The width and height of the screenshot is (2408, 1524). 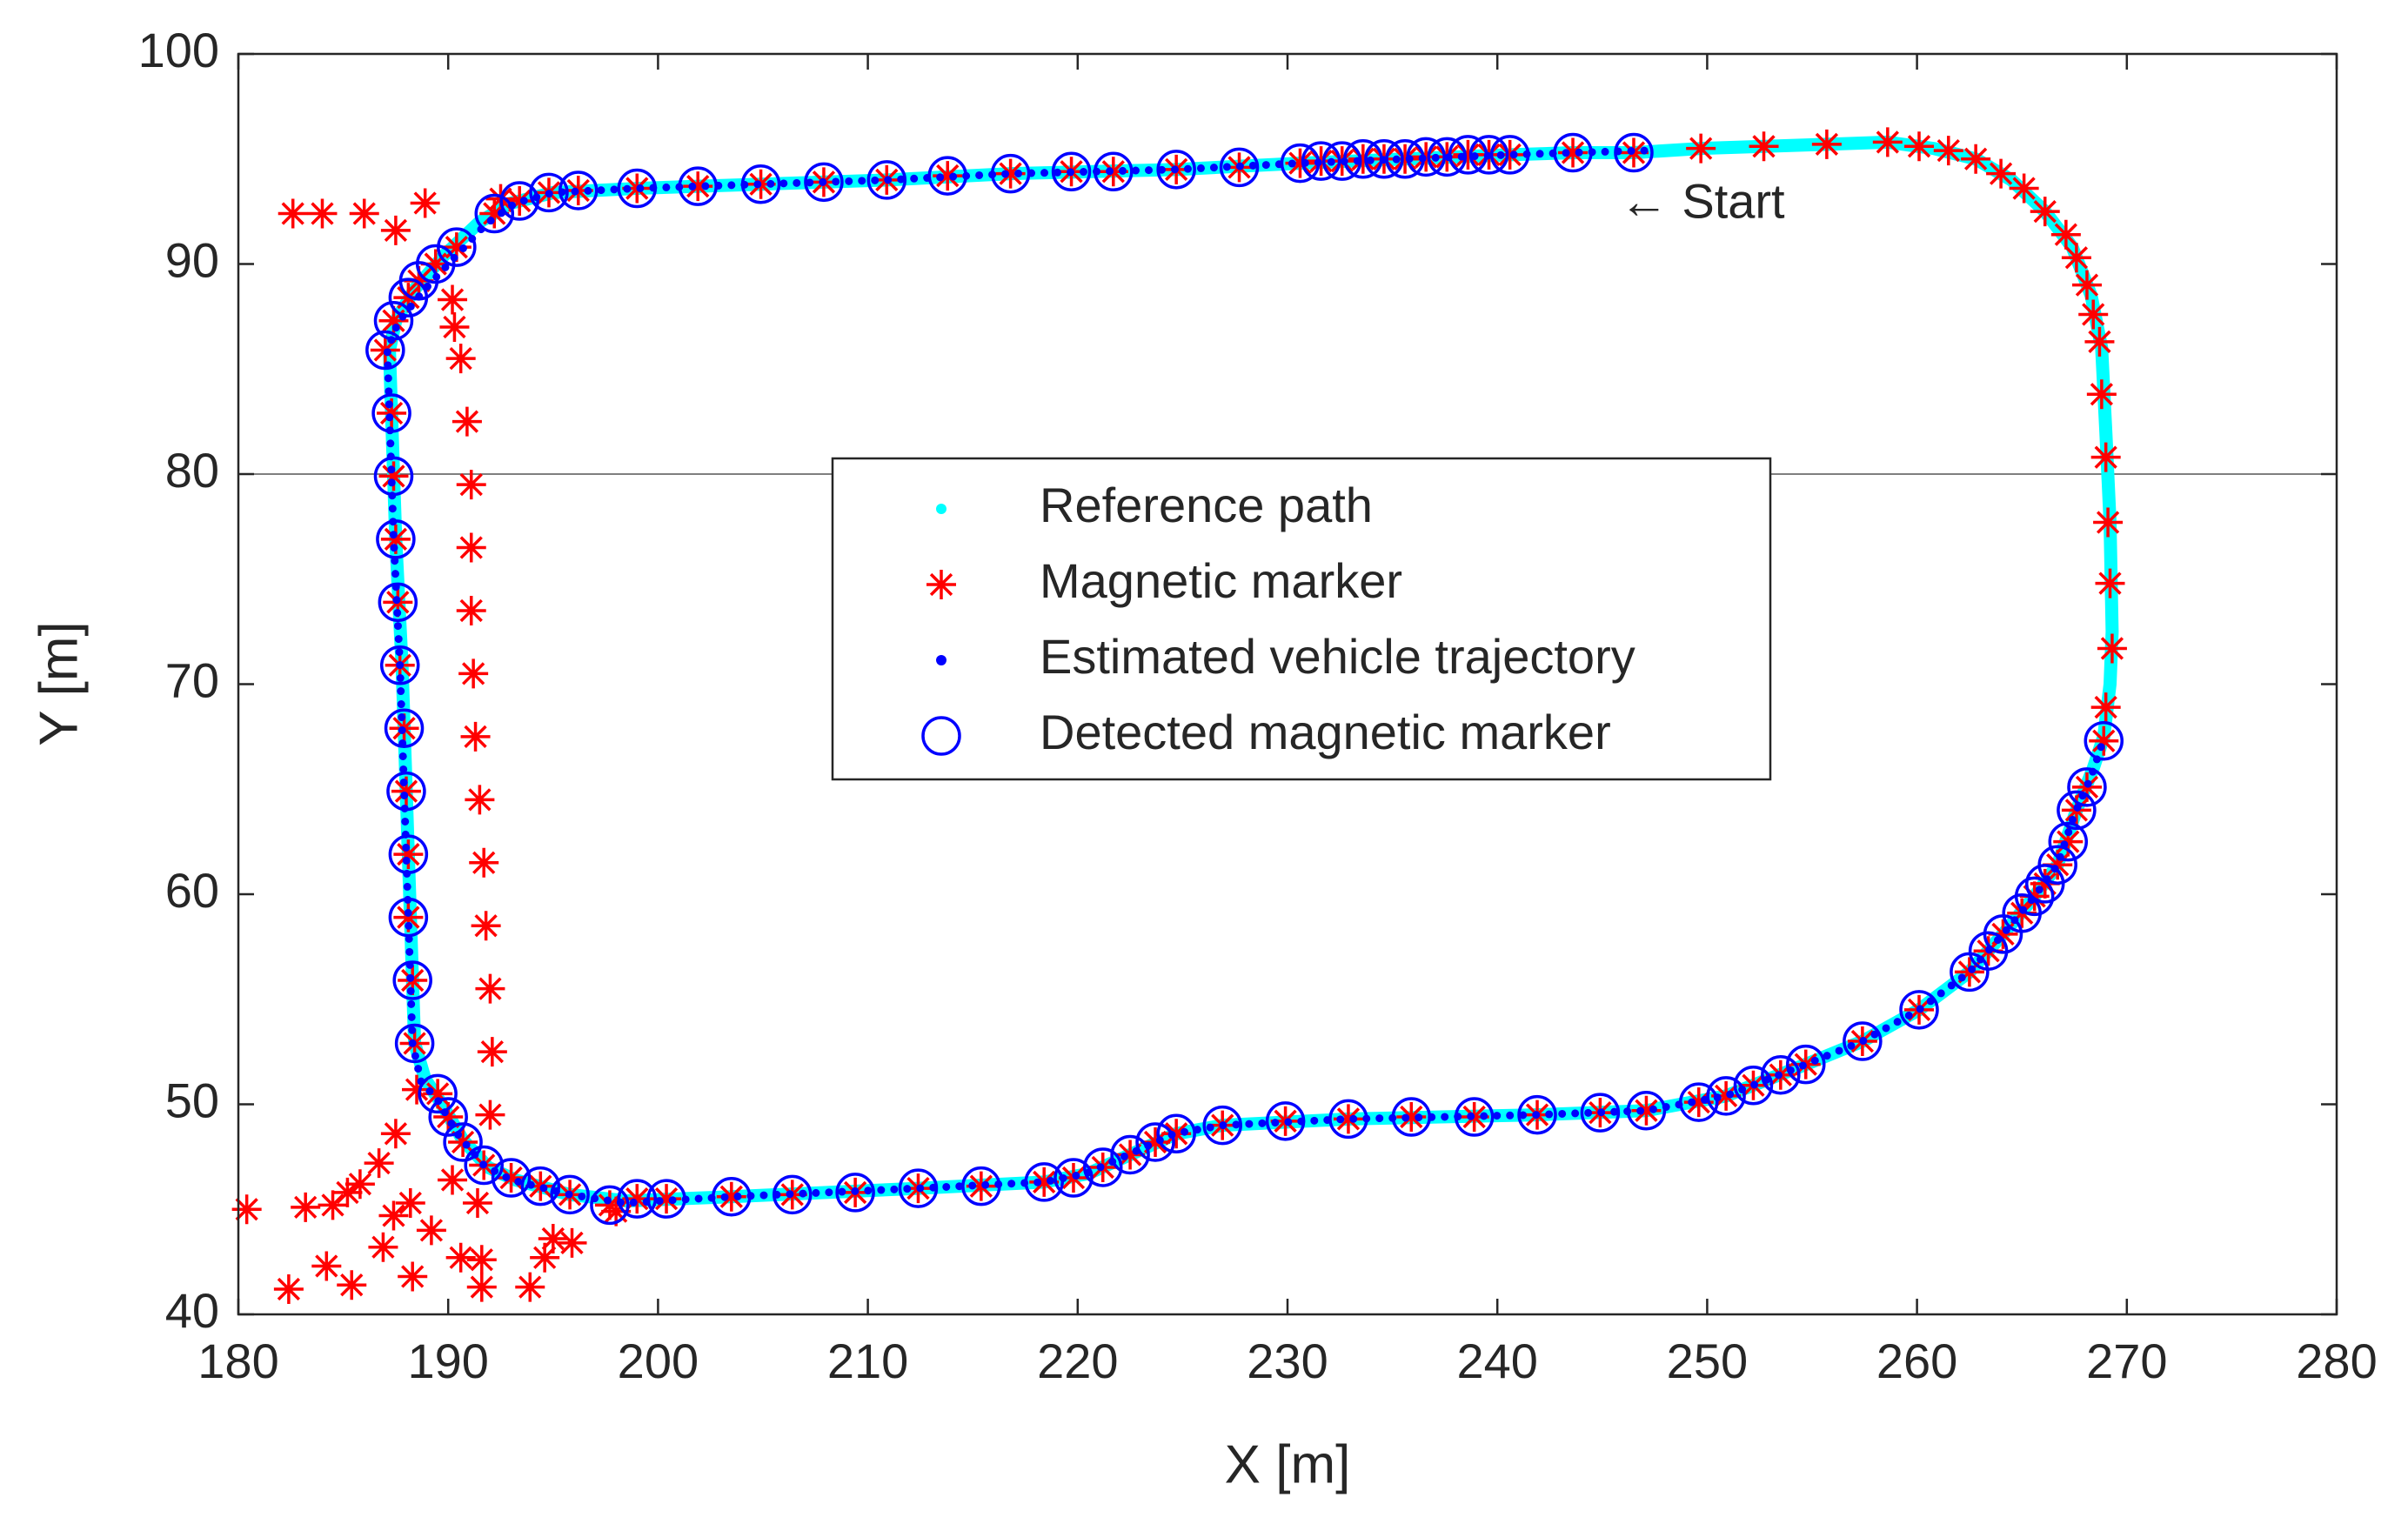 What do you see at coordinates (192, 1100) in the screenshot?
I see `y-tick-label: 50` at bounding box center [192, 1100].